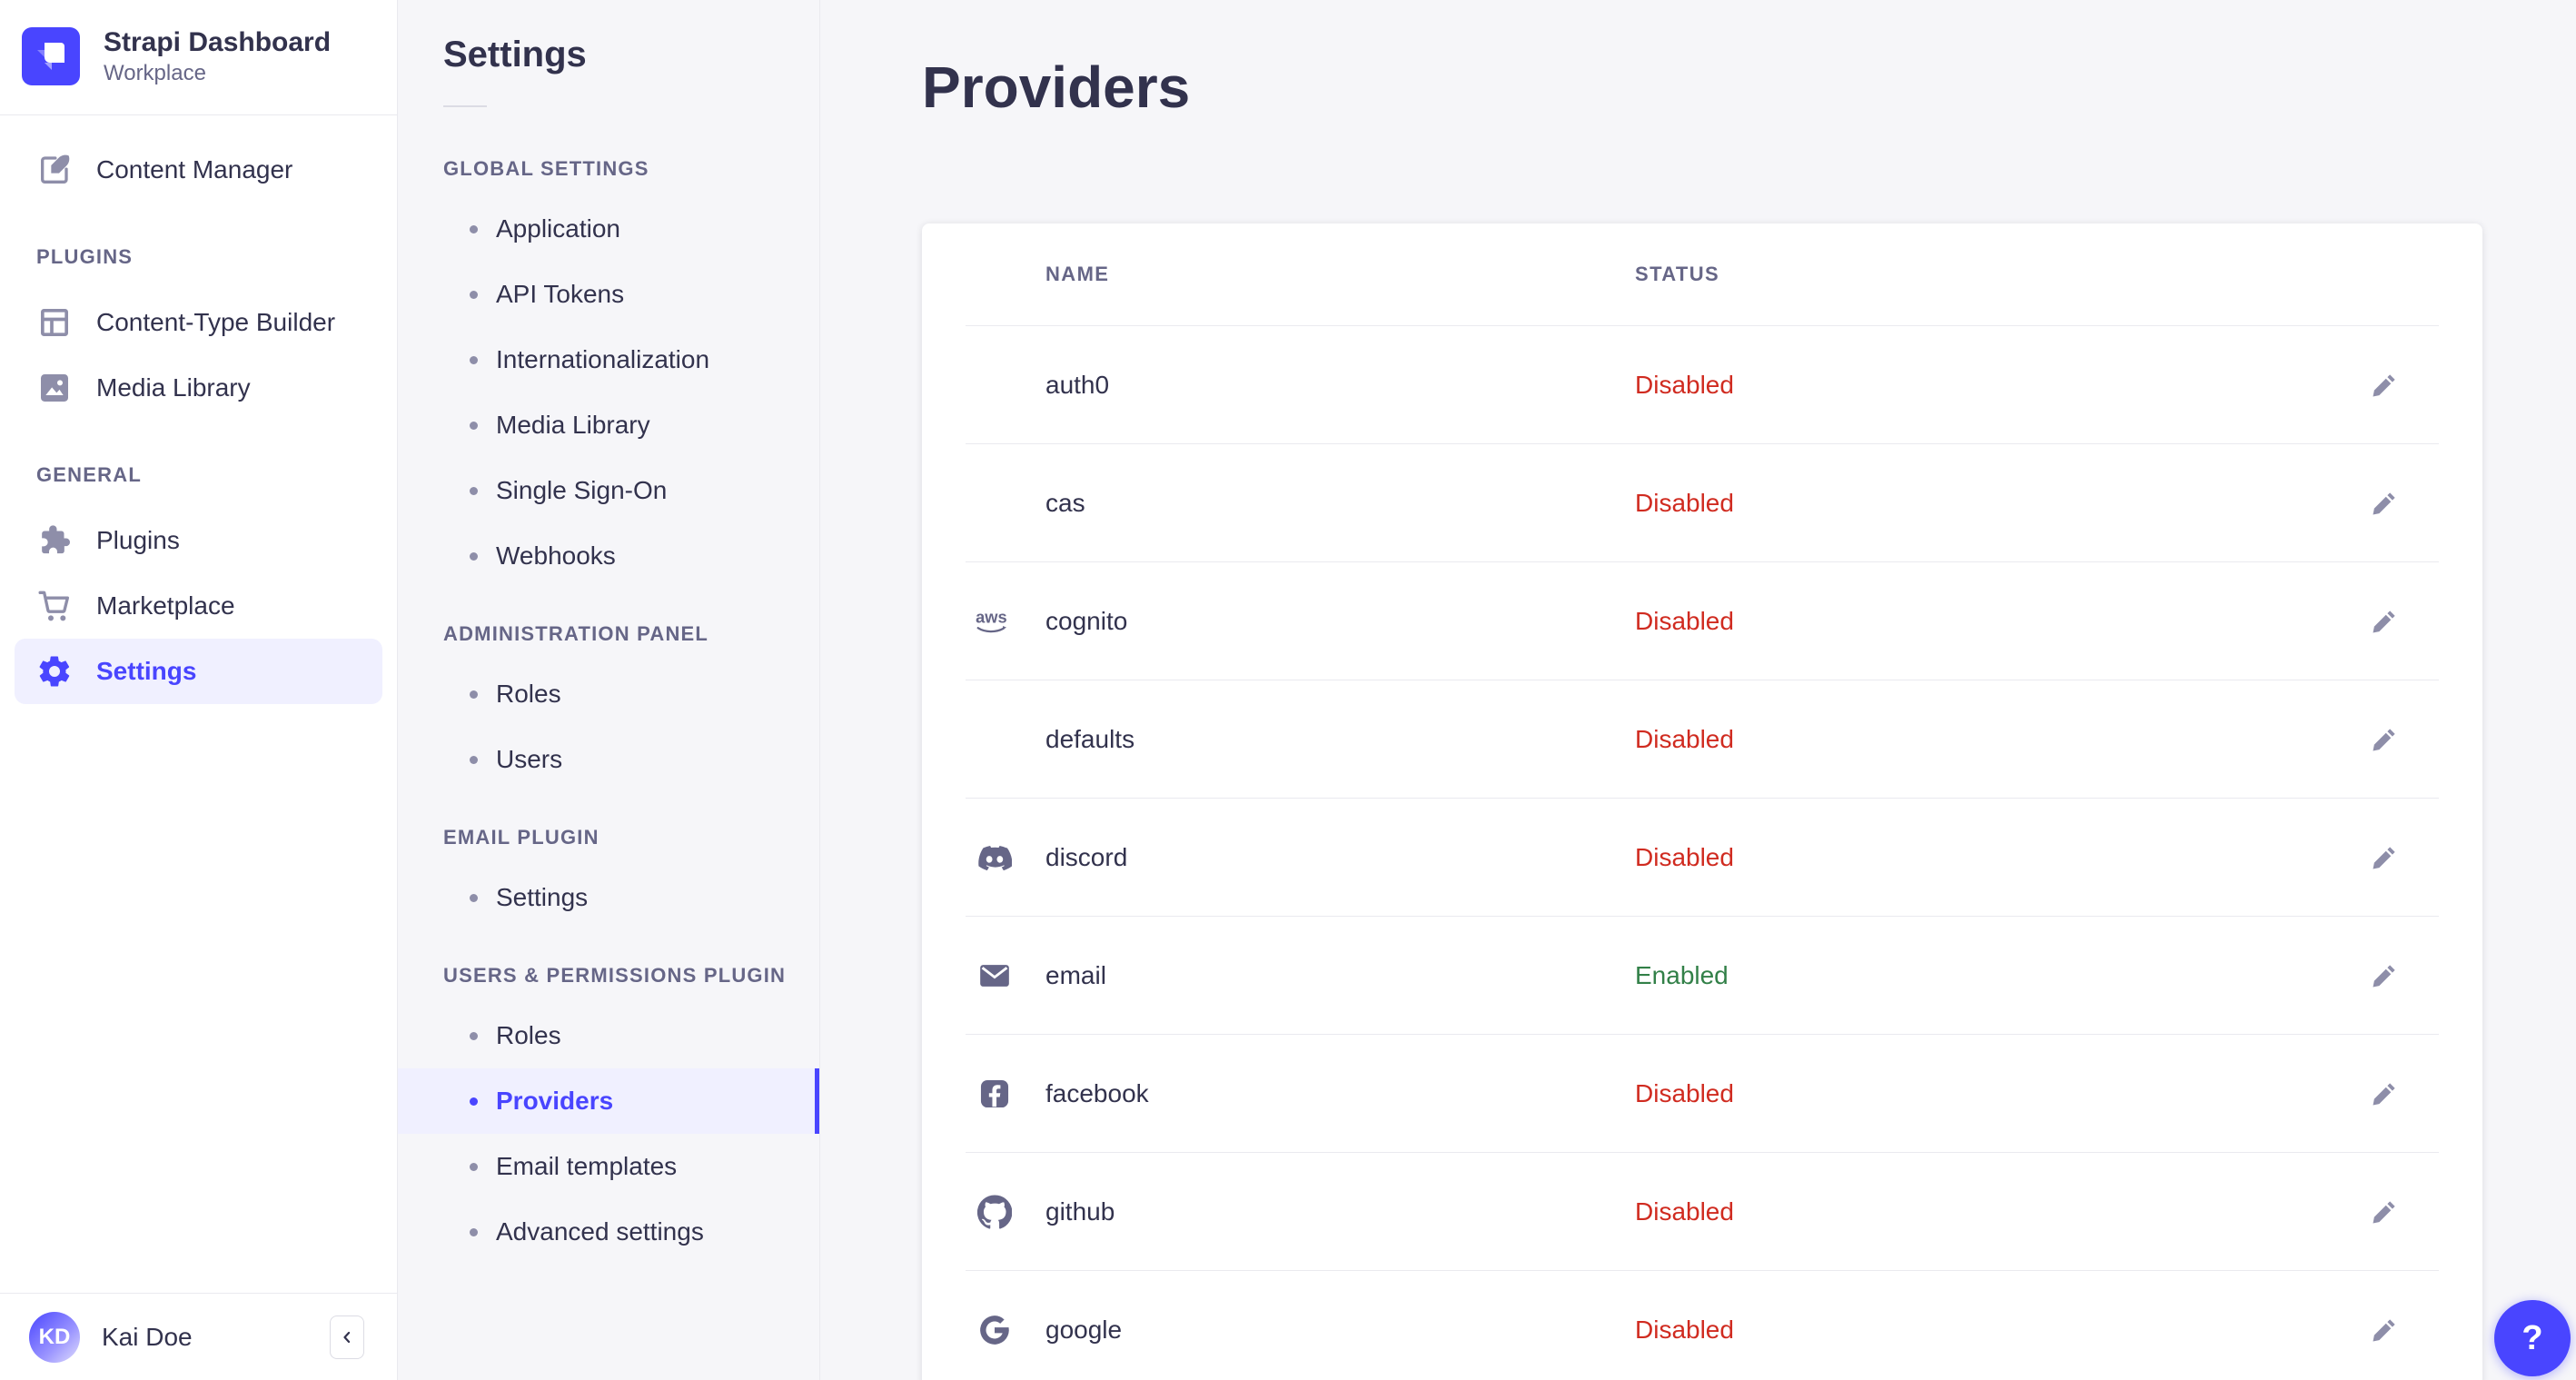 The width and height of the screenshot is (2576, 1380). I want to click on subnav-divider, so click(465, 106).